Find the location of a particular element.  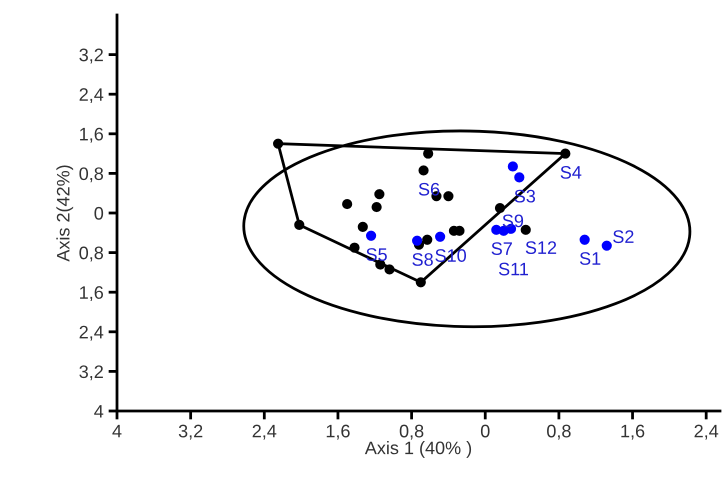

annotation: S6 is located at coordinates (429, 189).